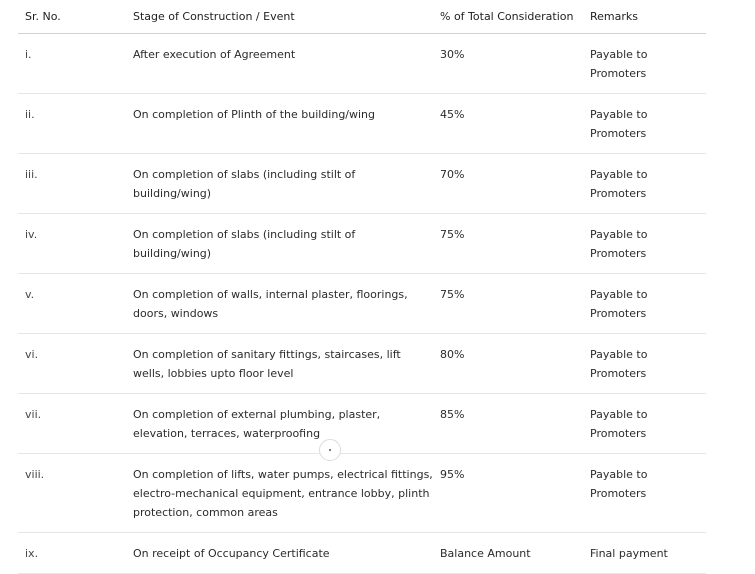 Image resolution: width=755 pixels, height=574 pixels. What do you see at coordinates (72, 17) in the screenshot?
I see `header-sr-no: Sr. No.` at bounding box center [72, 17].